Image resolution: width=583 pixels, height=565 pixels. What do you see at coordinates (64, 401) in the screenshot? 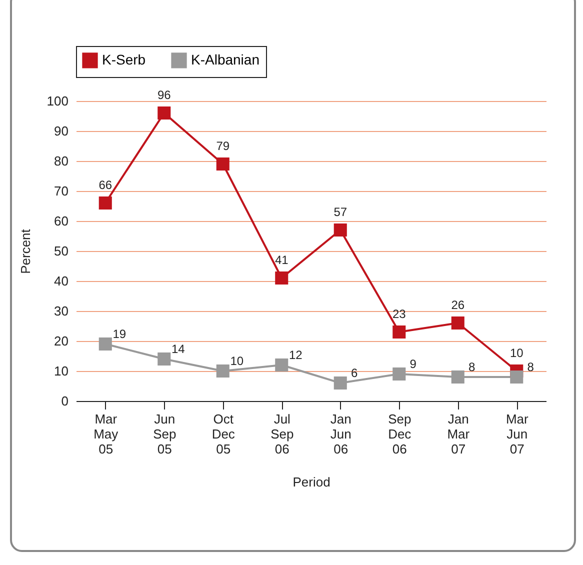
I see `y-tick-label: 0` at bounding box center [64, 401].